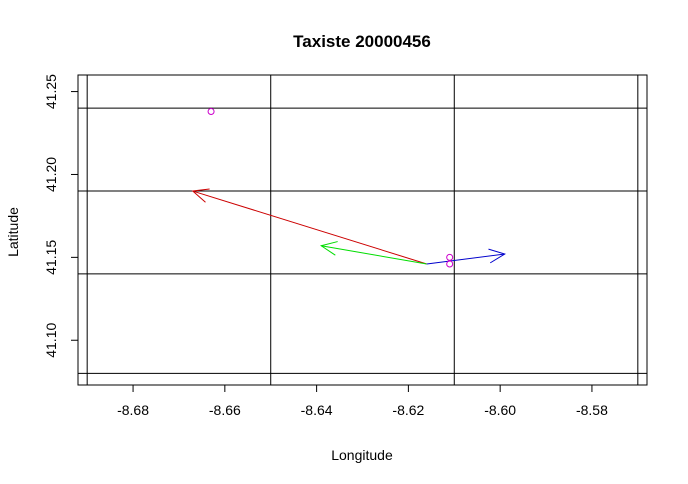  I want to click on x-axis-label: Longitude, so click(362, 455).